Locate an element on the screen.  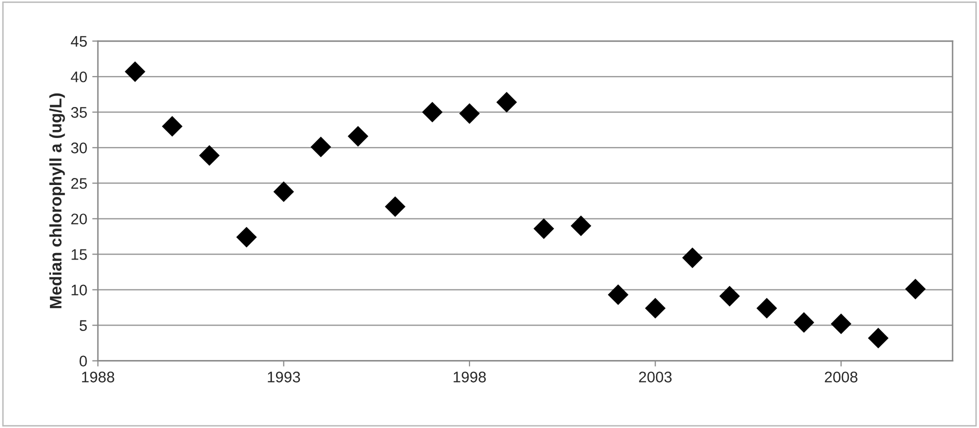
y-tick-label: 25 is located at coordinates (79, 183).